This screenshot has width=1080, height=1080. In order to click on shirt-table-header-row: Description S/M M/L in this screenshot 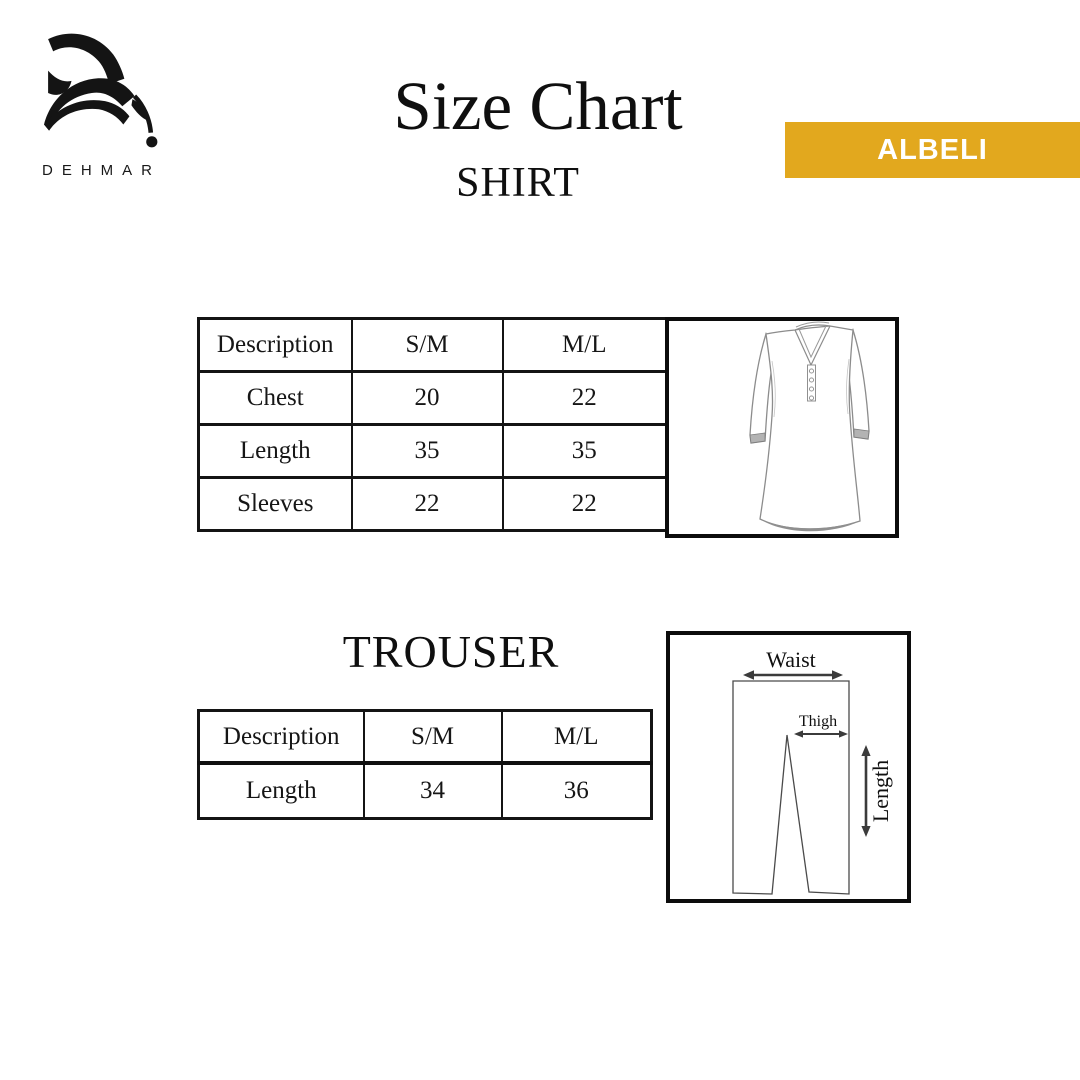, I will do `click(432, 345)`.